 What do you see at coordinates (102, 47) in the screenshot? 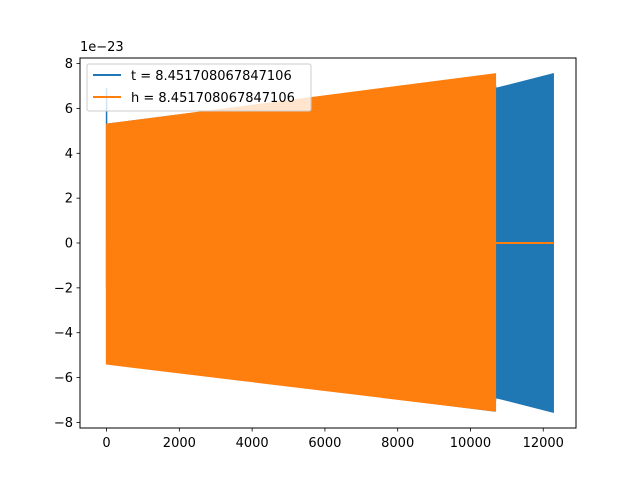
I see `y-offset-label: 1e−23` at bounding box center [102, 47].